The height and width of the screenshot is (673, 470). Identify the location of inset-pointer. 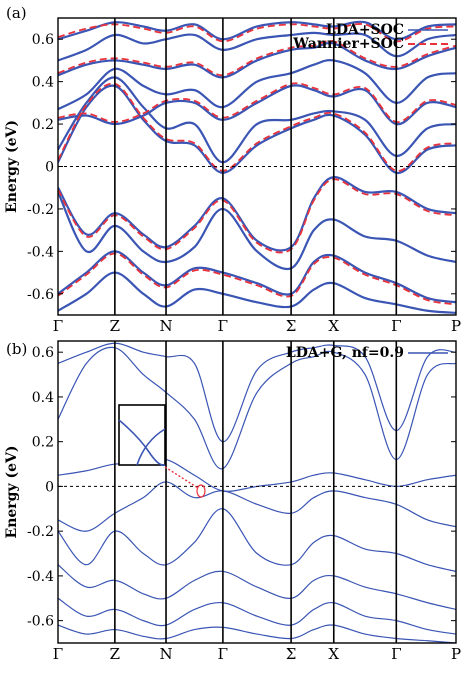
(181, 477).